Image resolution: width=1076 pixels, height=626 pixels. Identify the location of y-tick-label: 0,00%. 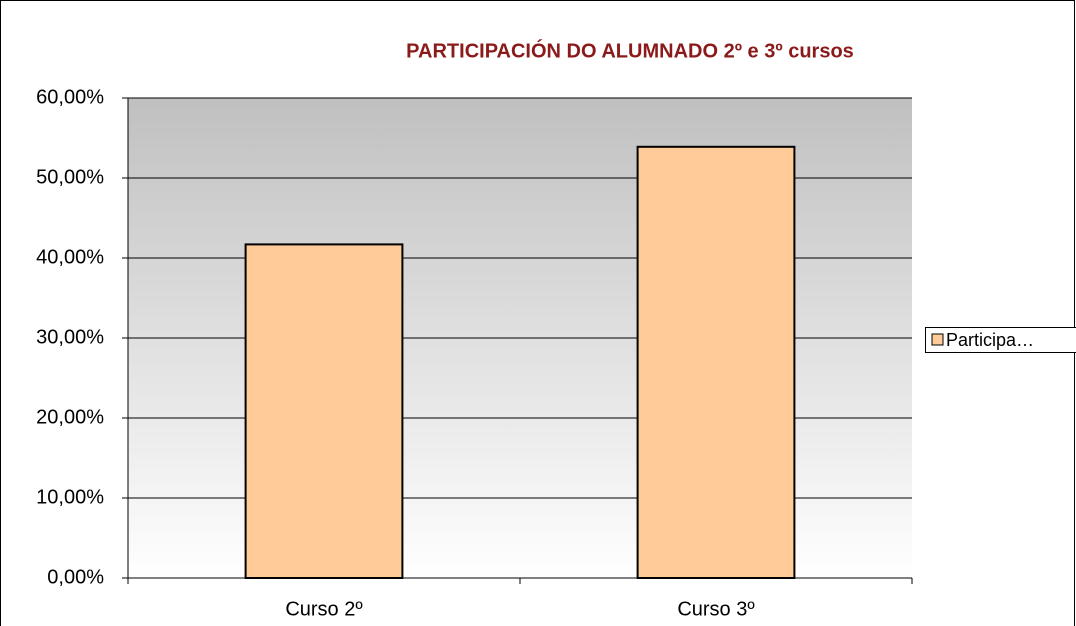
(75, 577).